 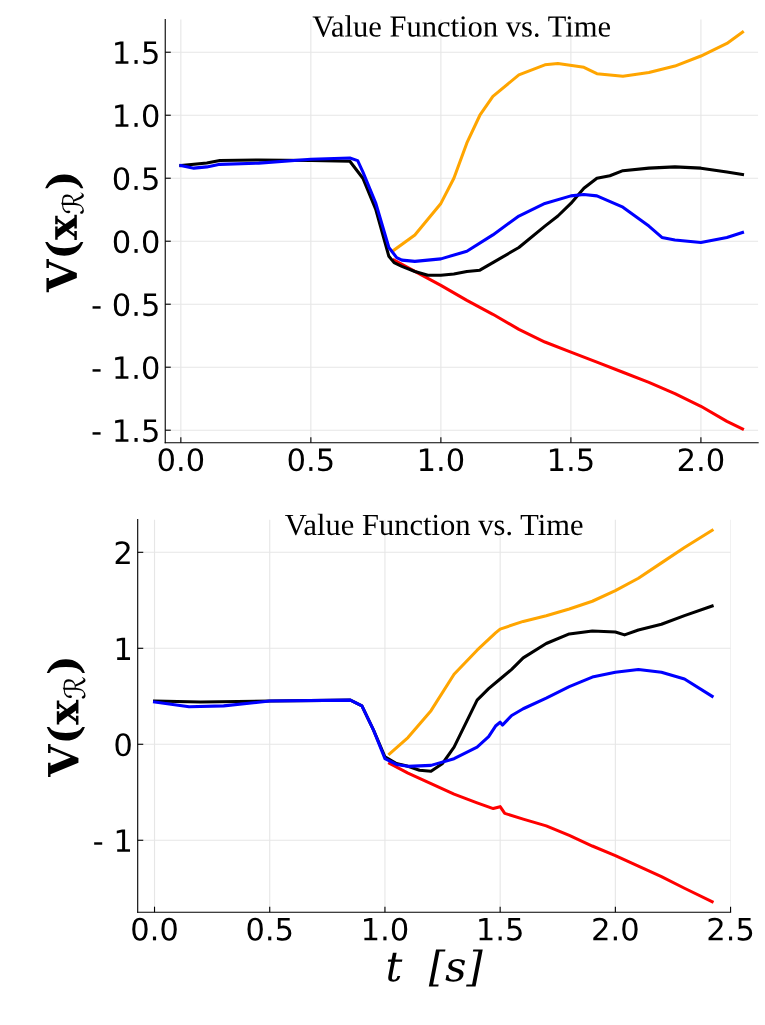 I want to click on x-tick-label: 2.5, so click(x=730, y=929).